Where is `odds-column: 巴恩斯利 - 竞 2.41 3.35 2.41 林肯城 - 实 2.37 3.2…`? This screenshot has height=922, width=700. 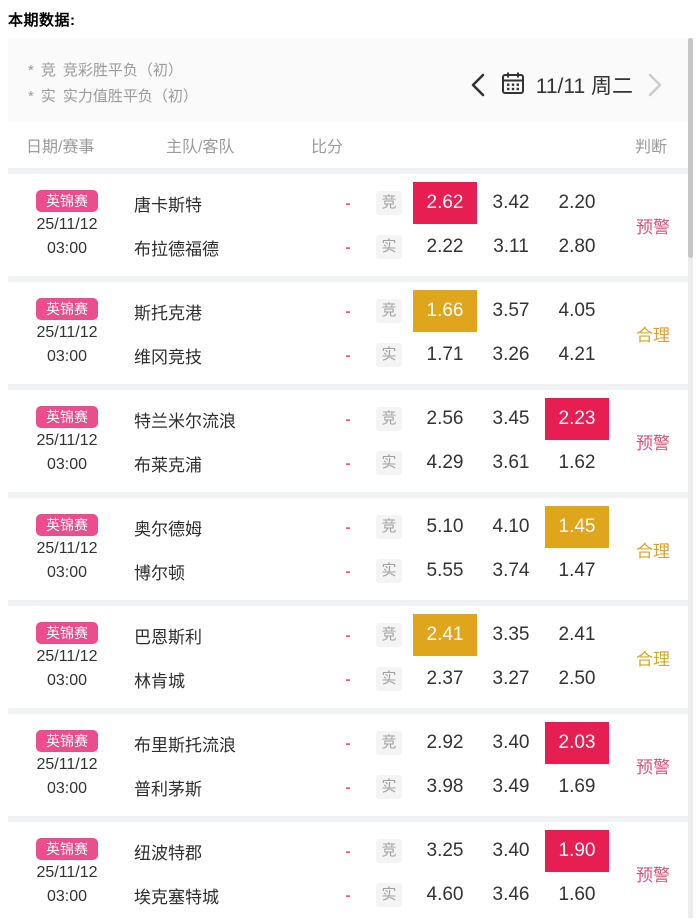 odds-column: 巴恩斯利 - 竞 2.41 3.35 2.41 林肯城 - 实 2.37 3.2… is located at coordinates (369, 657).